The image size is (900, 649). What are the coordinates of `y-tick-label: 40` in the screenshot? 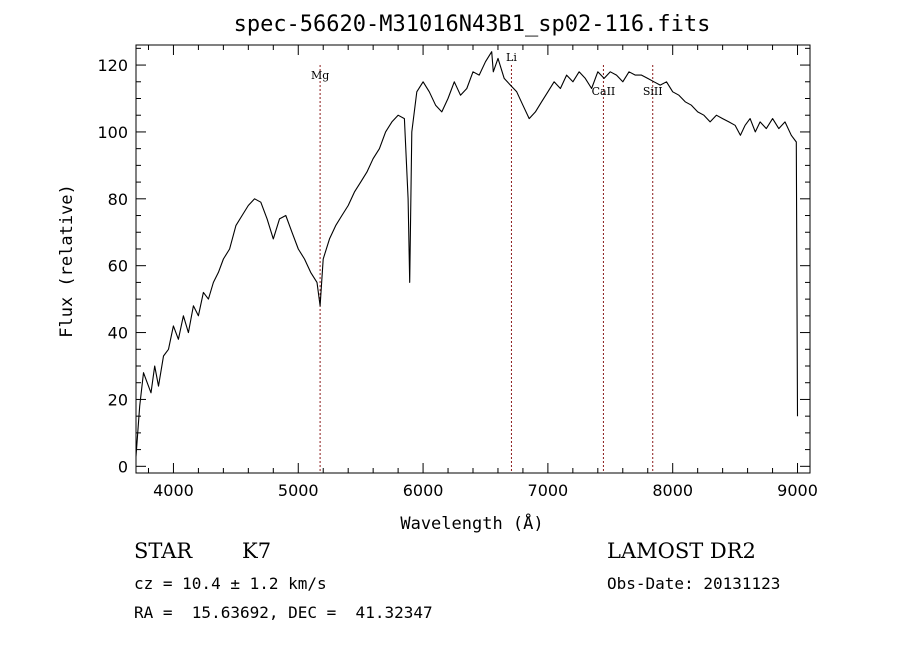 It's located at (118, 333).